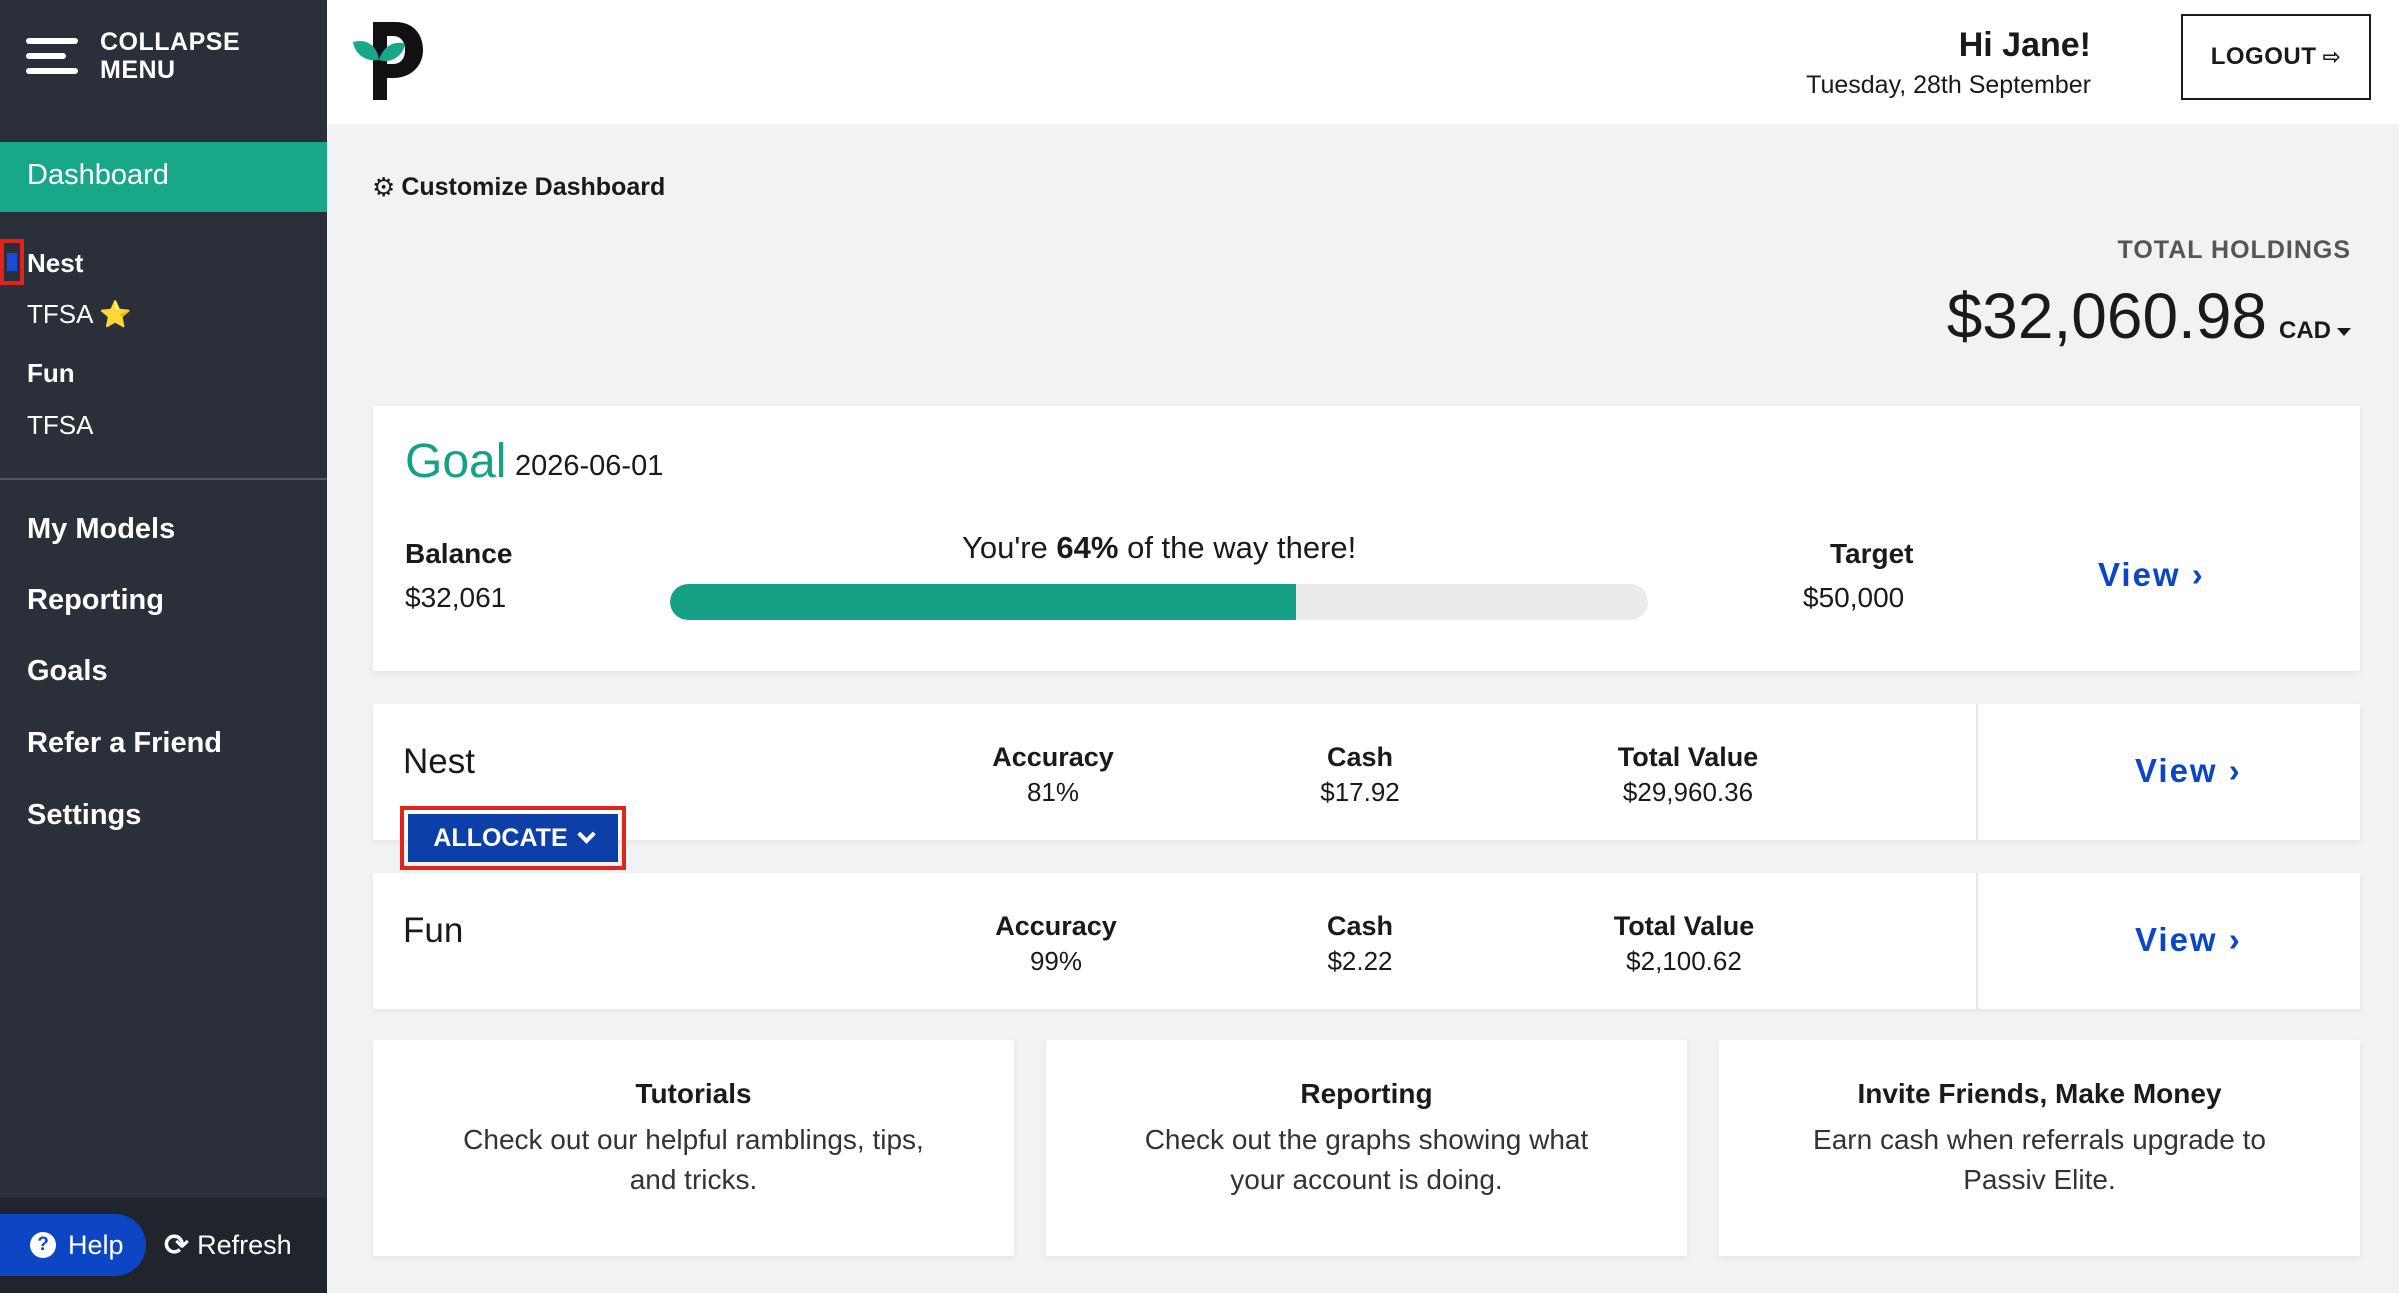  I want to click on sidebar-account-nest-tfsa: TFSA ⭐, so click(79, 314).